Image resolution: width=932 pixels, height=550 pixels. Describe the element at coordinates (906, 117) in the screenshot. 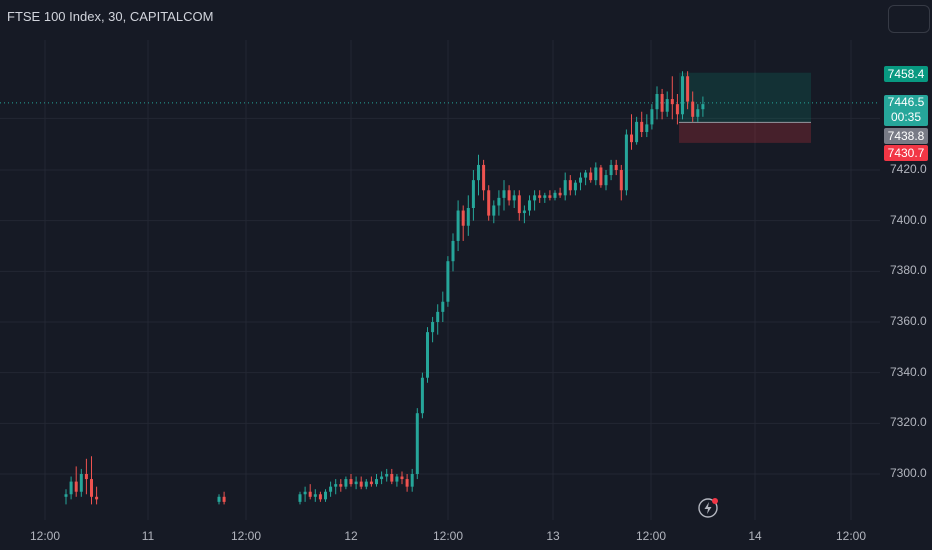

I see `bar-countdown: 00:35` at that location.